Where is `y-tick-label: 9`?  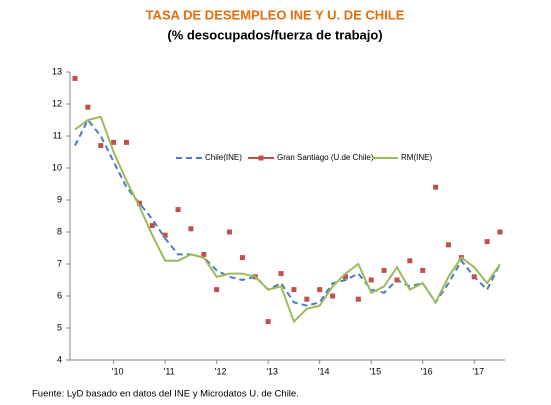 y-tick-label: 9 is located at coordinates (59, 199).